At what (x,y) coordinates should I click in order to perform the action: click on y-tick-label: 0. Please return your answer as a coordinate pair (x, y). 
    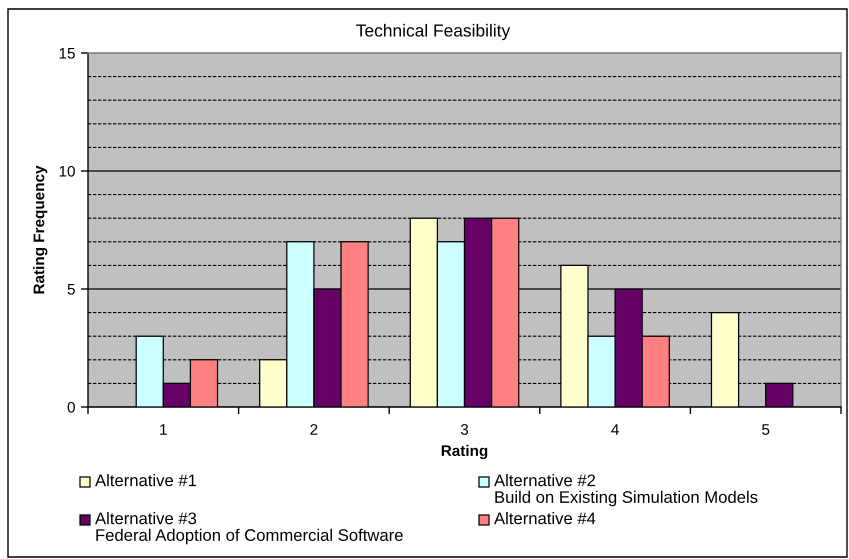
    Looking at the image, I should click on (71, 407).